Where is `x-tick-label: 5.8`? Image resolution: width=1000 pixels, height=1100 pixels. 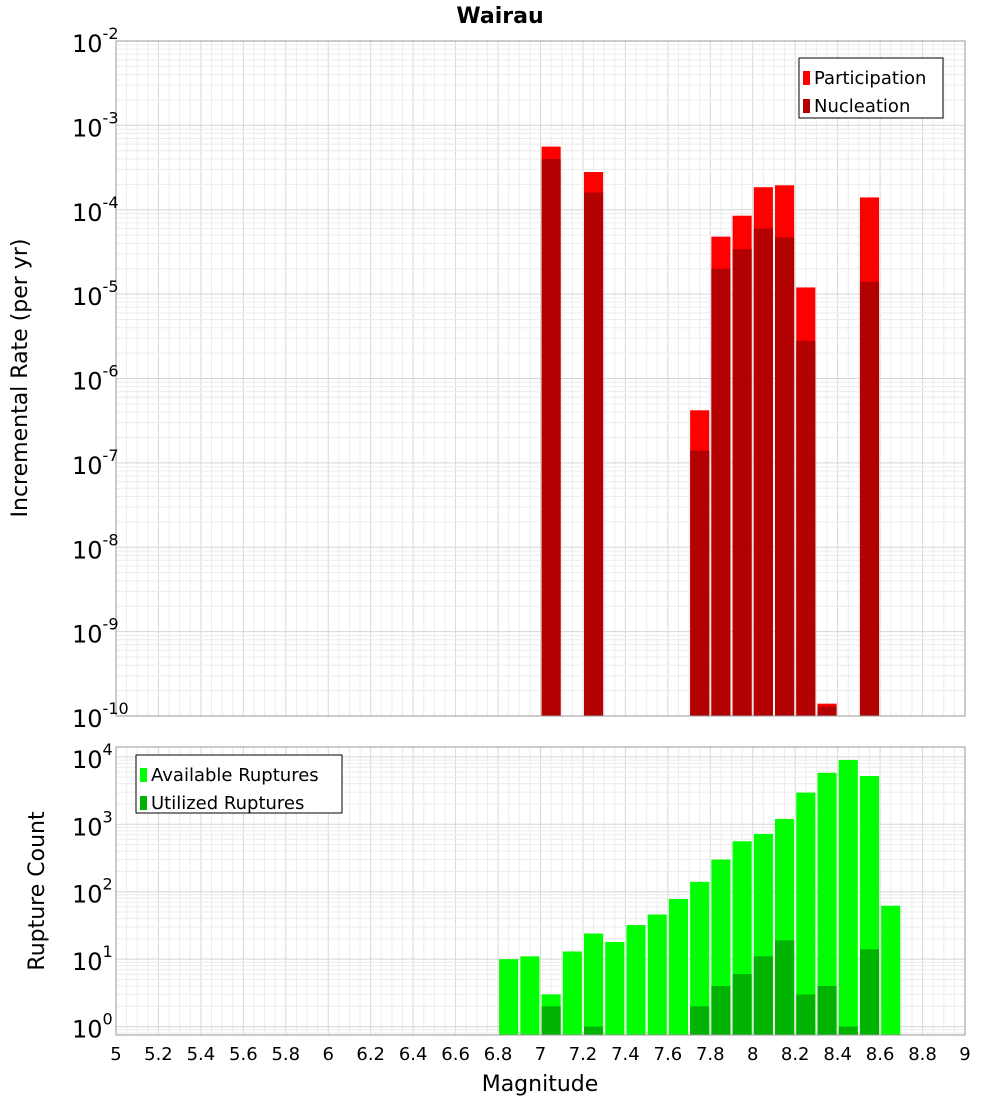 x-tick-label: 5.8 is located at coordinates (285, 1054).